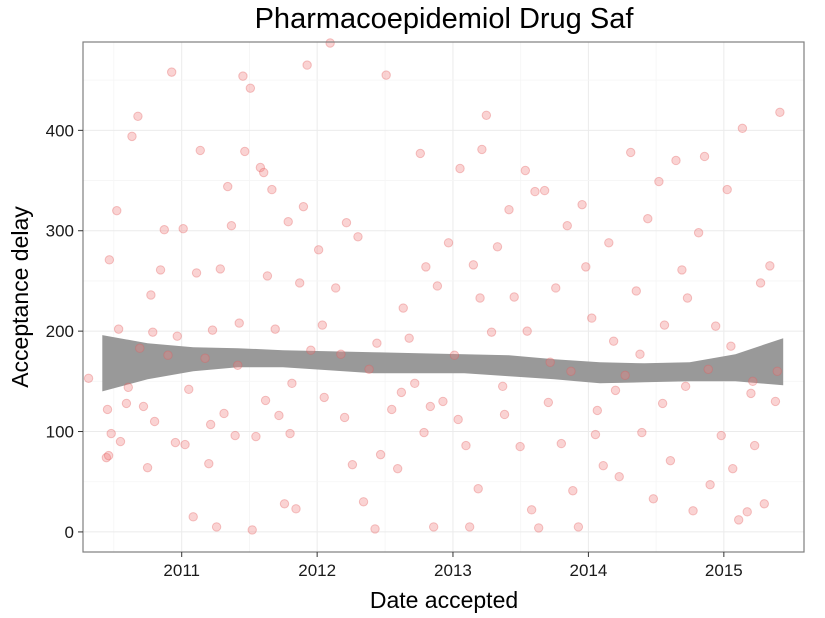 This screenshot has height=618, width=825. I want to click on smooth-confidence-band, so click(443, 363).